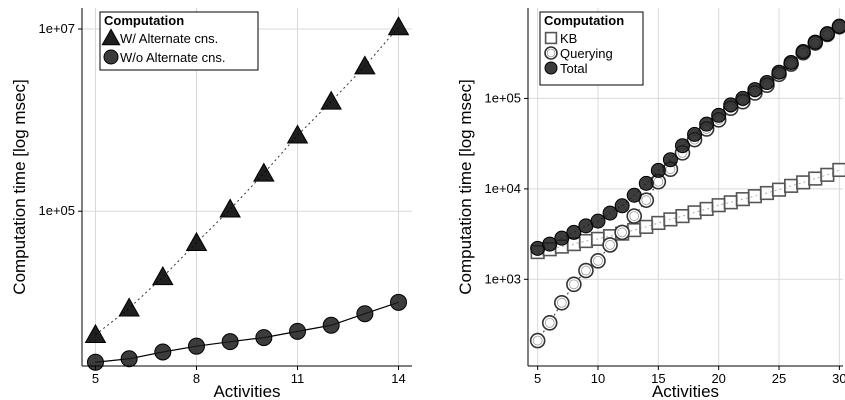 The height and width of the screenshot is (400, 845). Describe the element at coordinates (247, 332) in the screenshot. I see `series-line-circle` at that location.